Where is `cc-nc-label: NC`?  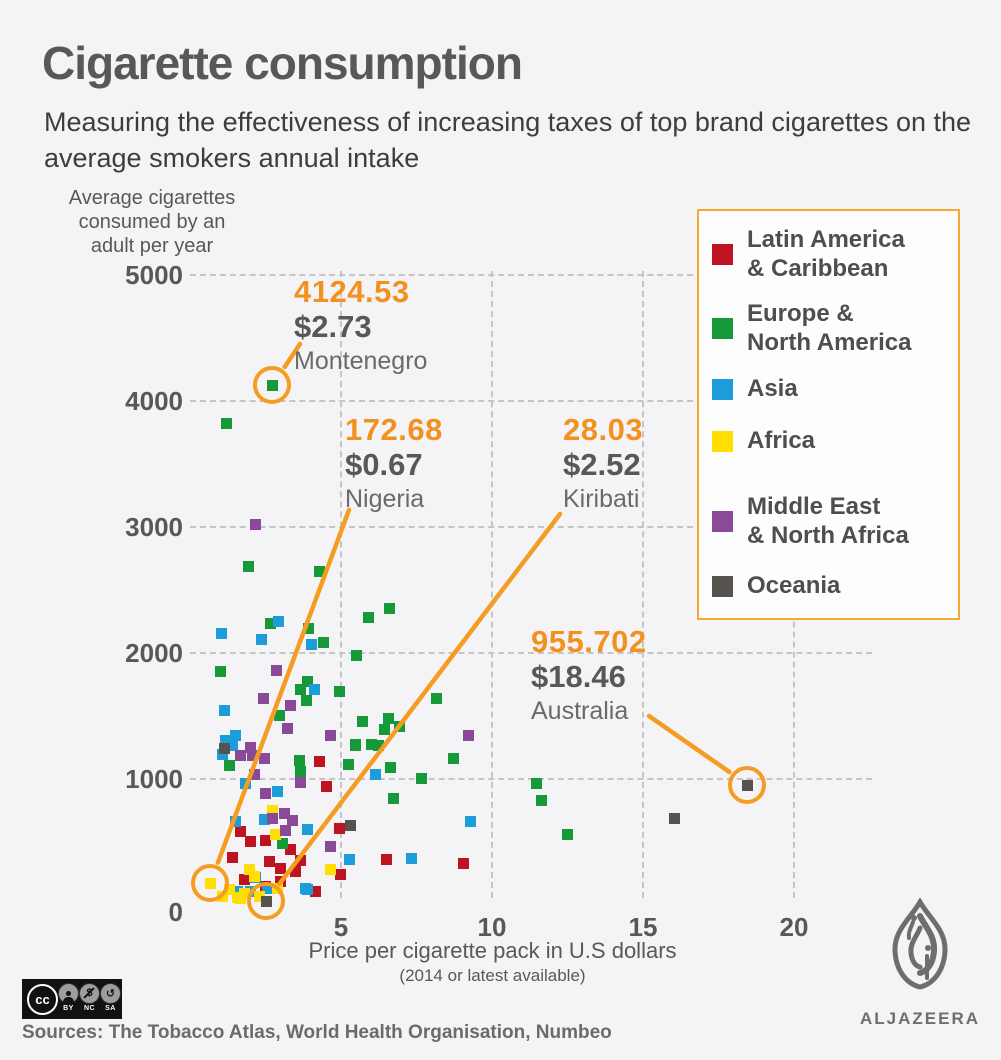
cc-nc-label: NC is located at coordinates (89, 1008).